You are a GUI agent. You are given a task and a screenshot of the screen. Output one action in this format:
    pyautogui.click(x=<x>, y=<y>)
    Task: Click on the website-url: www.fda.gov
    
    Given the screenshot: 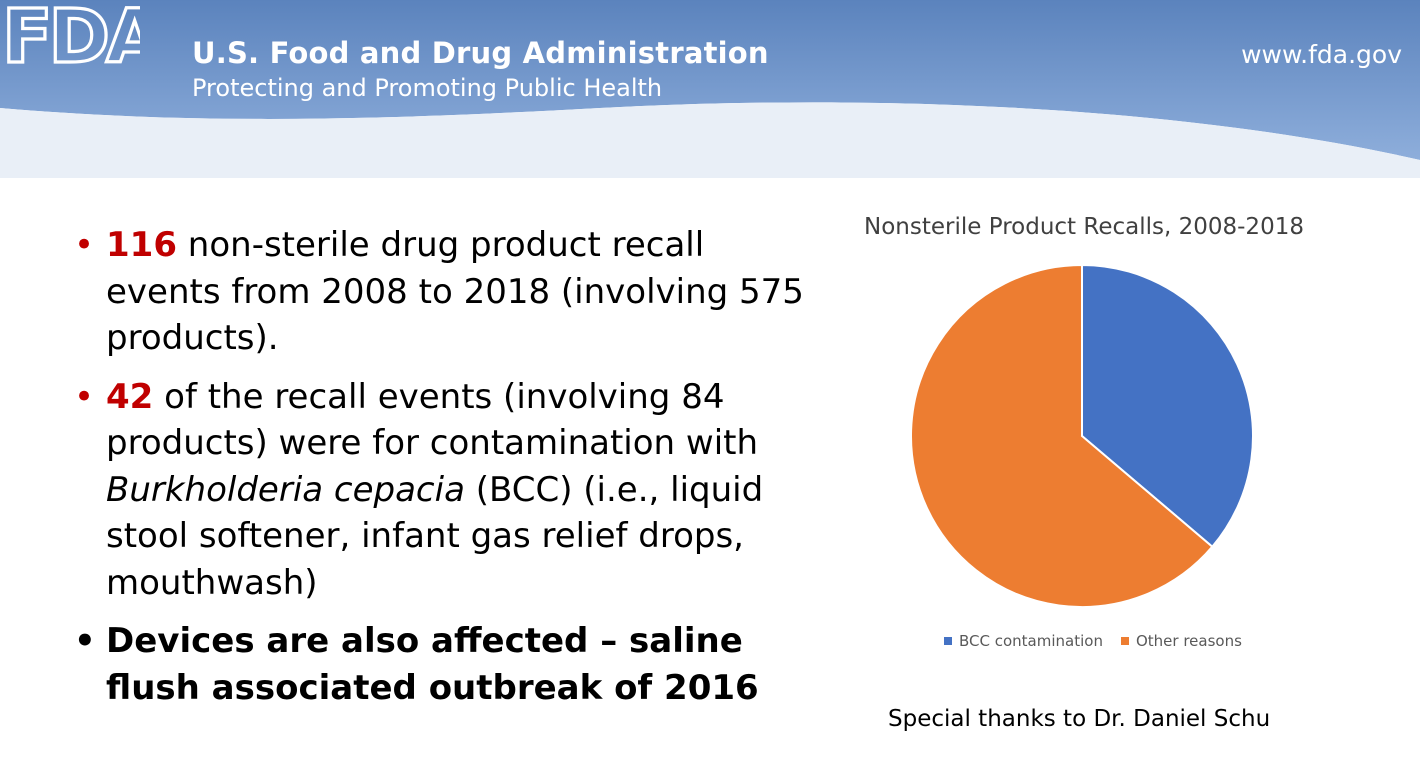 What is the action you would take?
    pyautogui.click(x=1321, y=54)
    